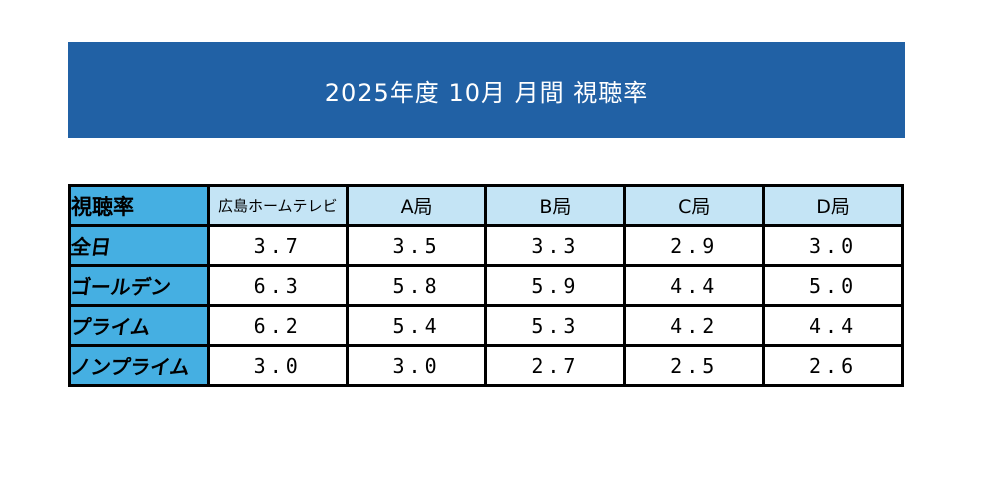 The image size is (986, 493). I want to click on row-label-zennichi: 全日, so click(139, 245).